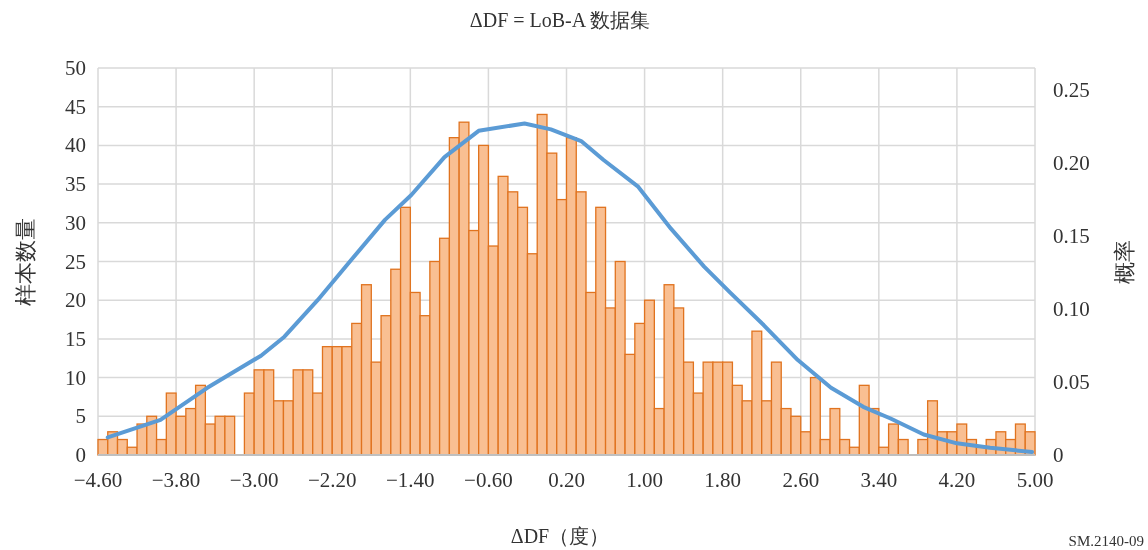 Image resolution: width=1148 pixels, height=550 pixels. What do you see at coordinates (1035, 480) in the screenshot?
I see `x-tick-label: 5.00` at bounding box center [1035, 480].